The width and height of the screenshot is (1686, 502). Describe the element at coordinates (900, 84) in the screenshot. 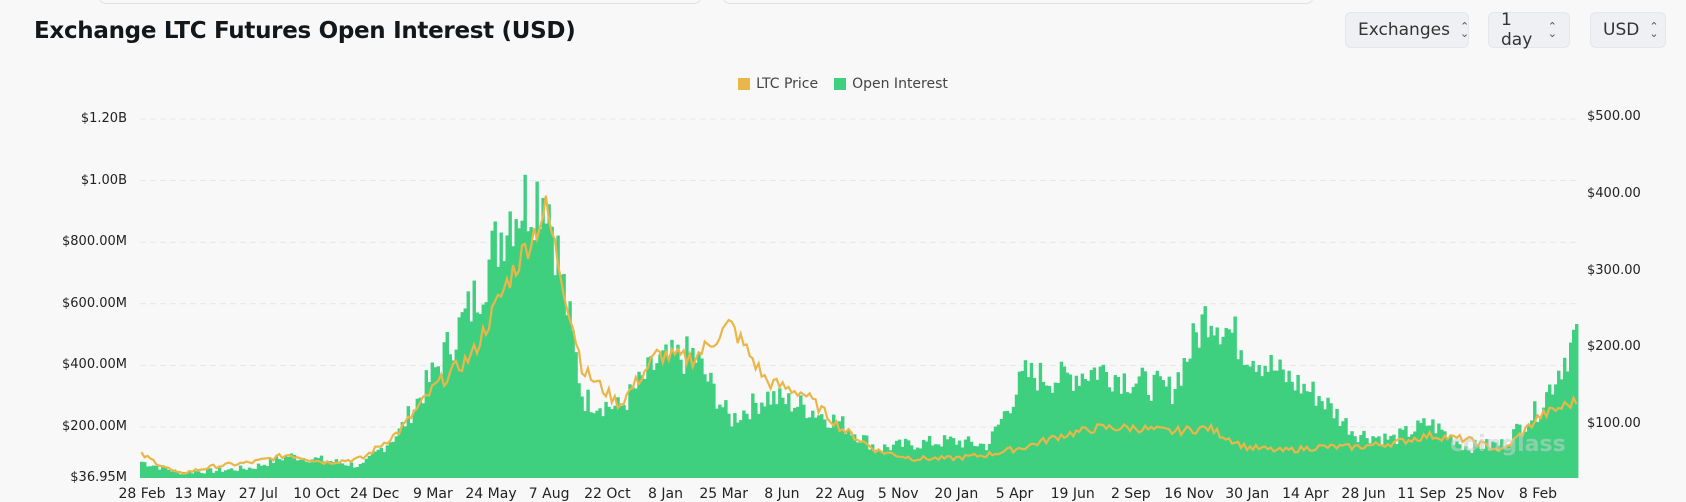

I see `legend-label-open-interest: Open Interest` at that location.